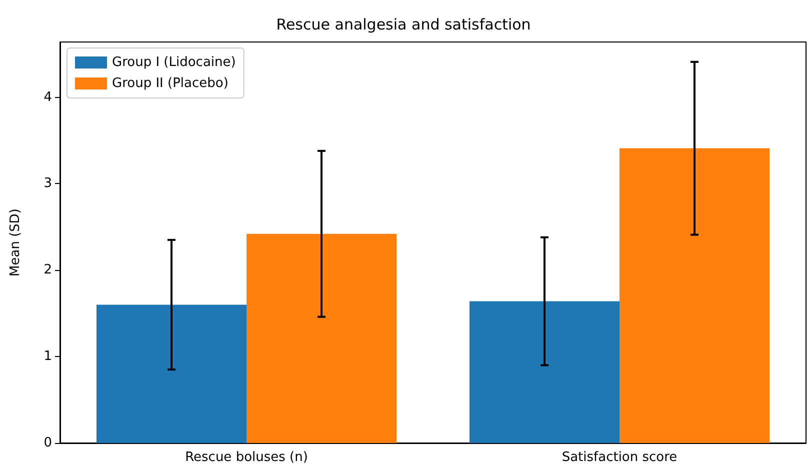  What do you see at coordinates (48, 443) in the screenshot?
I see `y-tick-label: 0` at bounding box center [48, 443].